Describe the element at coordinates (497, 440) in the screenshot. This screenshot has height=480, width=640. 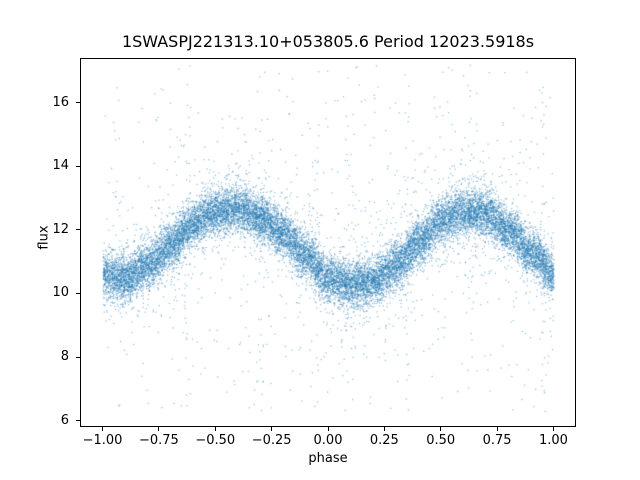
I see `x-tick-label: 0.75` at that location.